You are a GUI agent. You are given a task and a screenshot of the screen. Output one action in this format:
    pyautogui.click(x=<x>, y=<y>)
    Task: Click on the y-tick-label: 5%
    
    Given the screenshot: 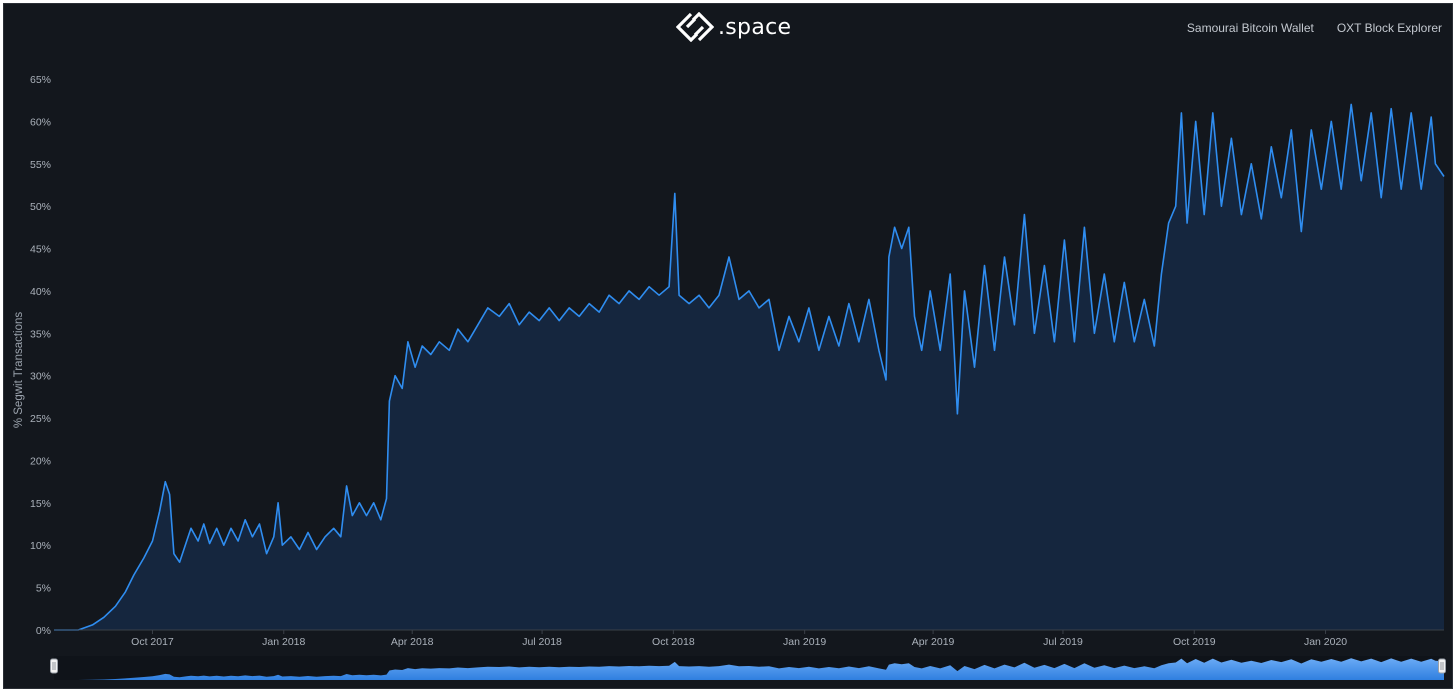 What is the action you would take?
    pyautogui.click(x=43, y=589)
    